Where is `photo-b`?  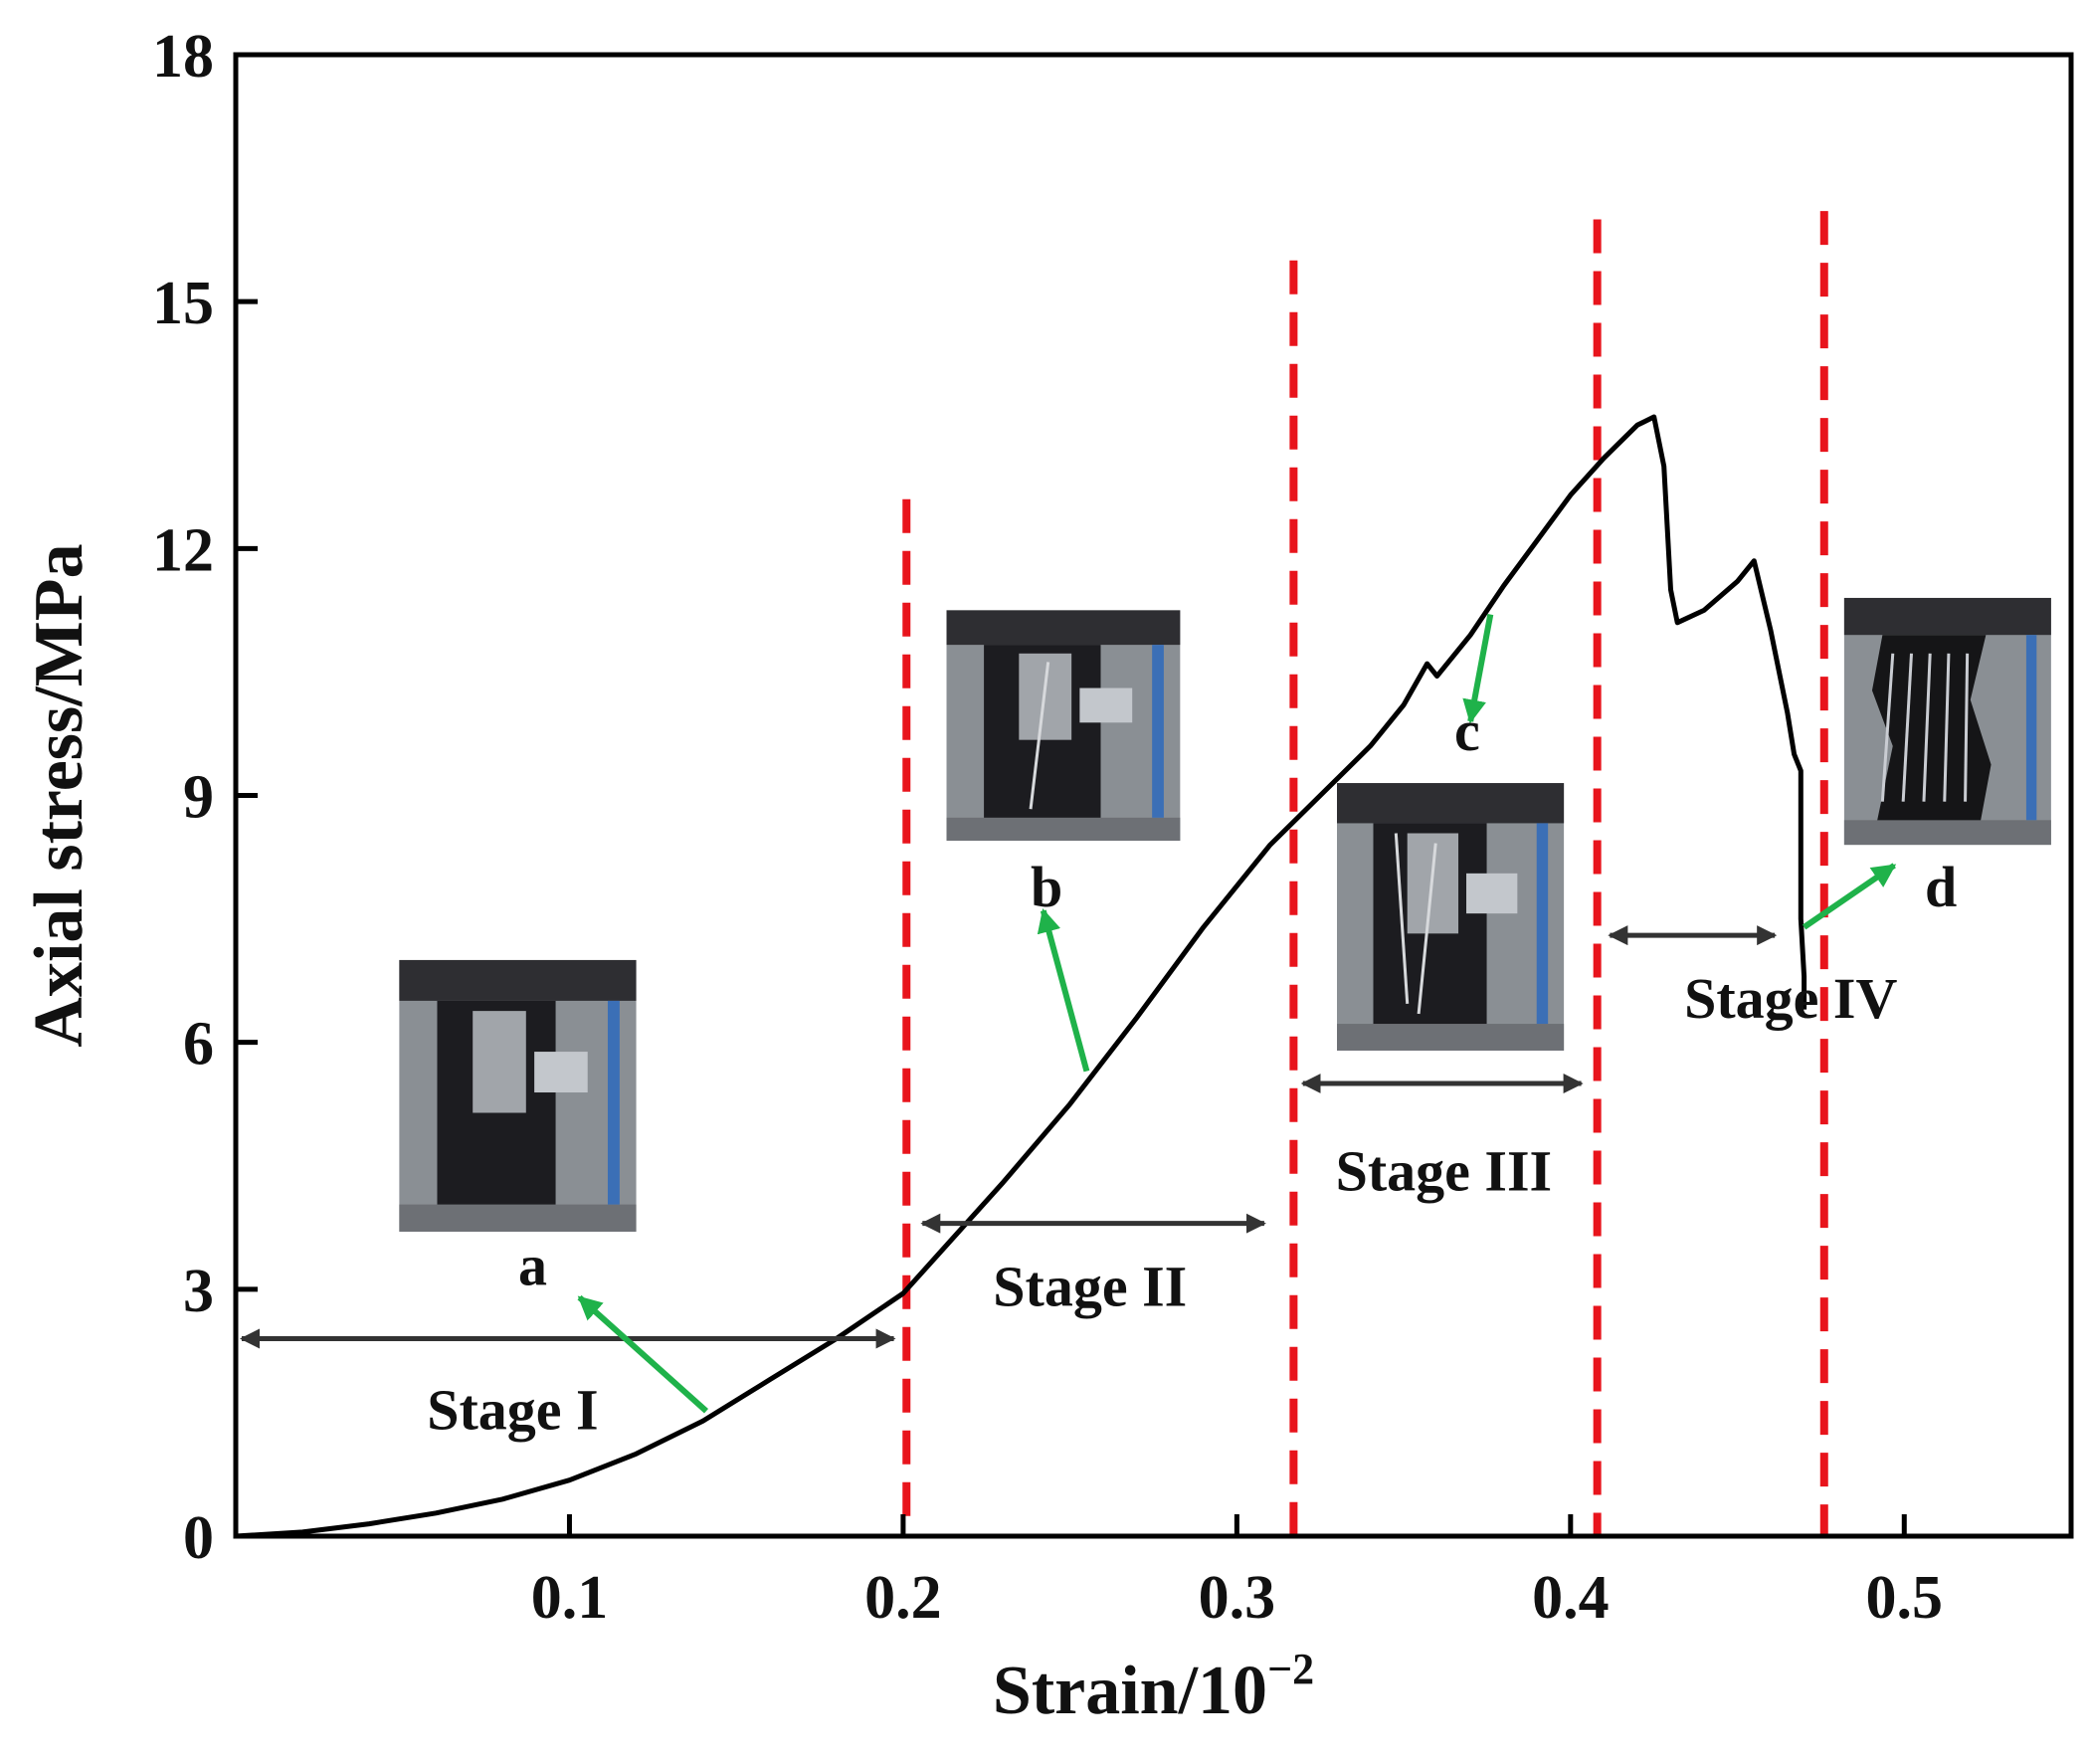 photo-b is located at coordinates (1063, 725).